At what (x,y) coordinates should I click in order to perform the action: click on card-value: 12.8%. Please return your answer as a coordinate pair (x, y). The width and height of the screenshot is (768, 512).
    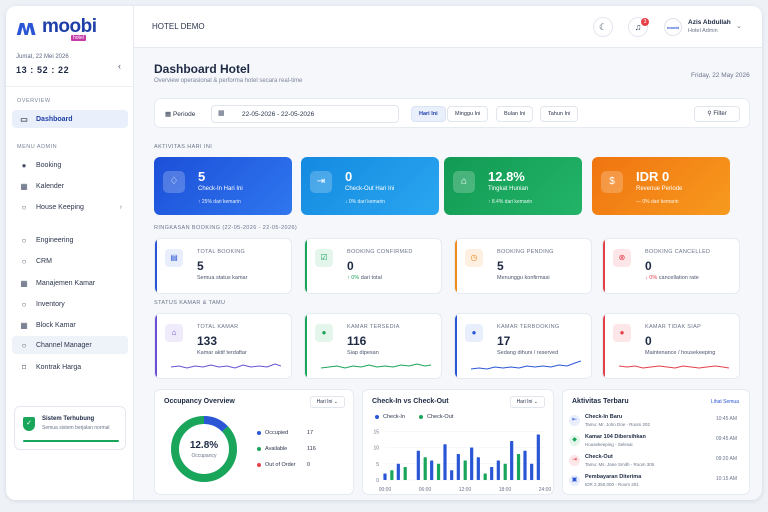
    Looking at the image, I should click on (506, 176).